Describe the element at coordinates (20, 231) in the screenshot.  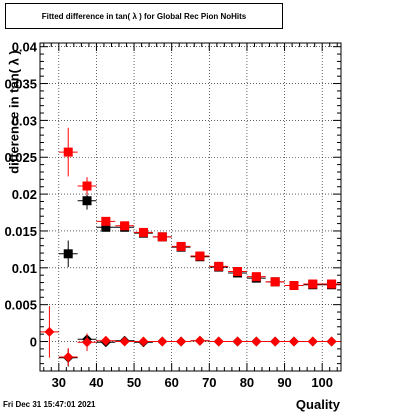
I see `y-tick-label: 0.015` at that location.